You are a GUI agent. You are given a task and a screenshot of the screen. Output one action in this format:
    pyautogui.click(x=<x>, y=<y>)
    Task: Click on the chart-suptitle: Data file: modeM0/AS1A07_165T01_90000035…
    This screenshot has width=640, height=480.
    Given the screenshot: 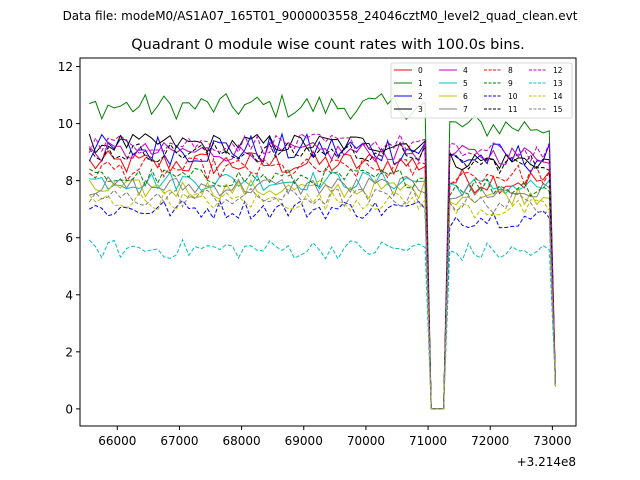 What is the action you would take?
    pyautogui.click(x=320, y=16)
    